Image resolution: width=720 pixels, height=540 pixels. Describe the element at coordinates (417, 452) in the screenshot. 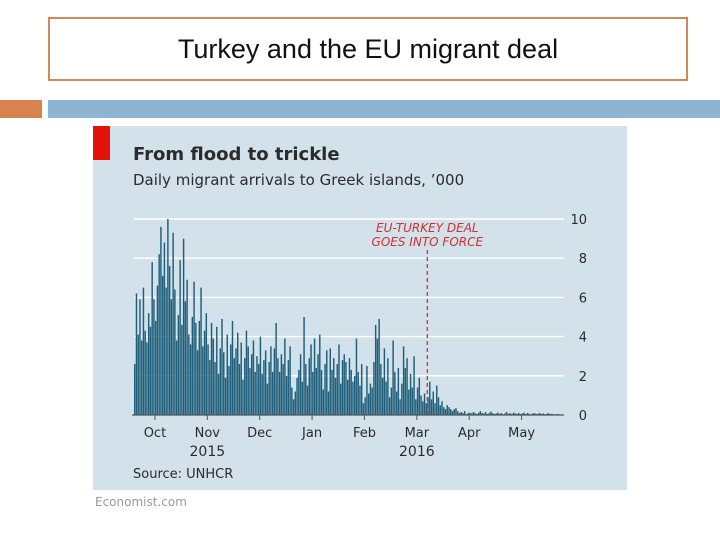

I see `year-label: 2016` at that location.